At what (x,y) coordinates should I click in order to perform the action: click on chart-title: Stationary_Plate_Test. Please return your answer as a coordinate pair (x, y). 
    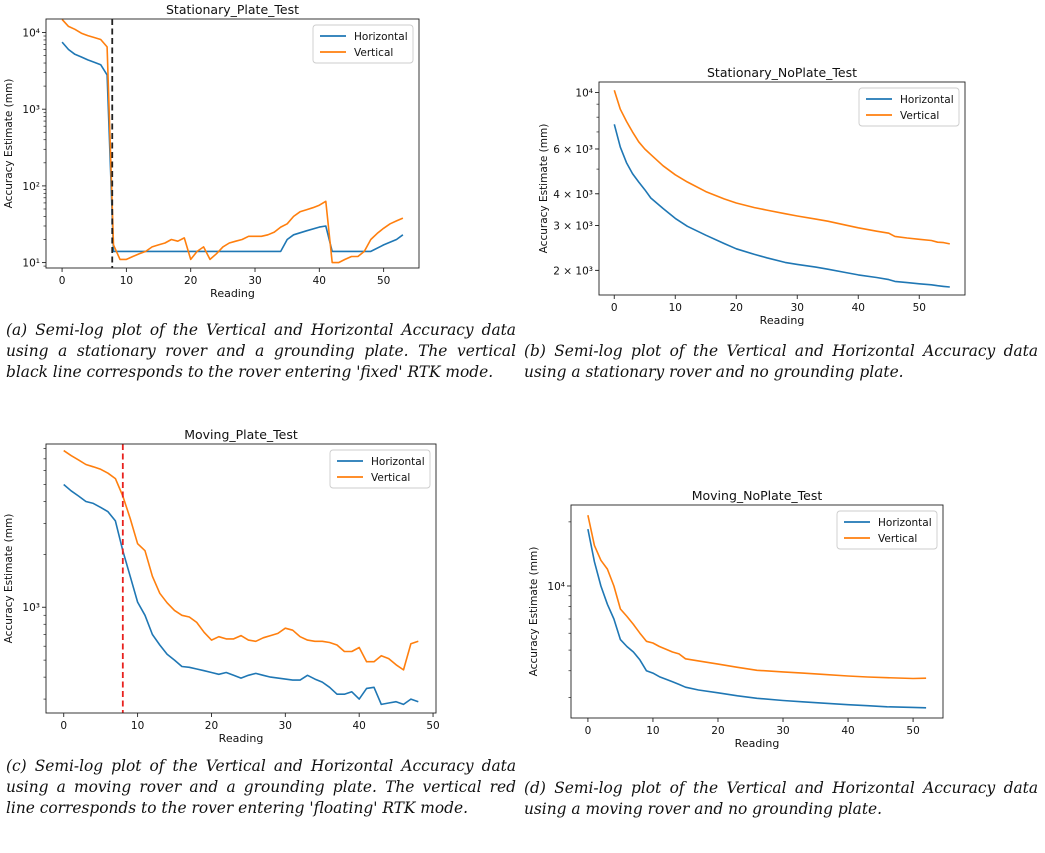
    Looking at the image, I should click on (232, 9).